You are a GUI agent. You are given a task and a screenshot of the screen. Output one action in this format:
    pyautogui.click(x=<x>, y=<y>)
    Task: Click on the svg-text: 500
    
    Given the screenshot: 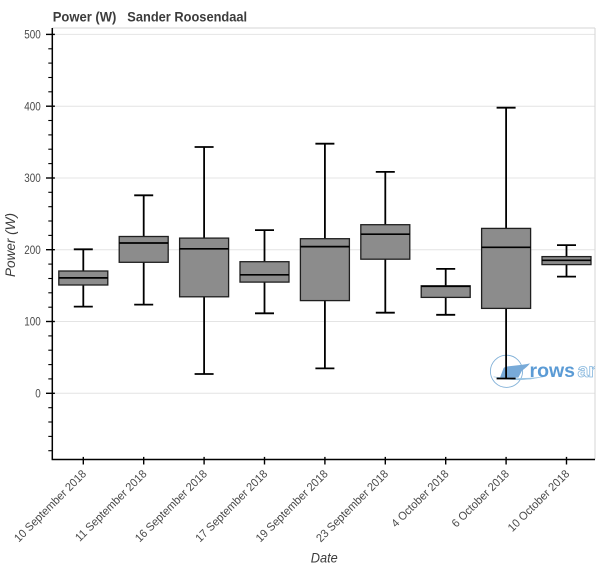 What is the action you would take?
    pyautogui.click(x=32, y=36)
    